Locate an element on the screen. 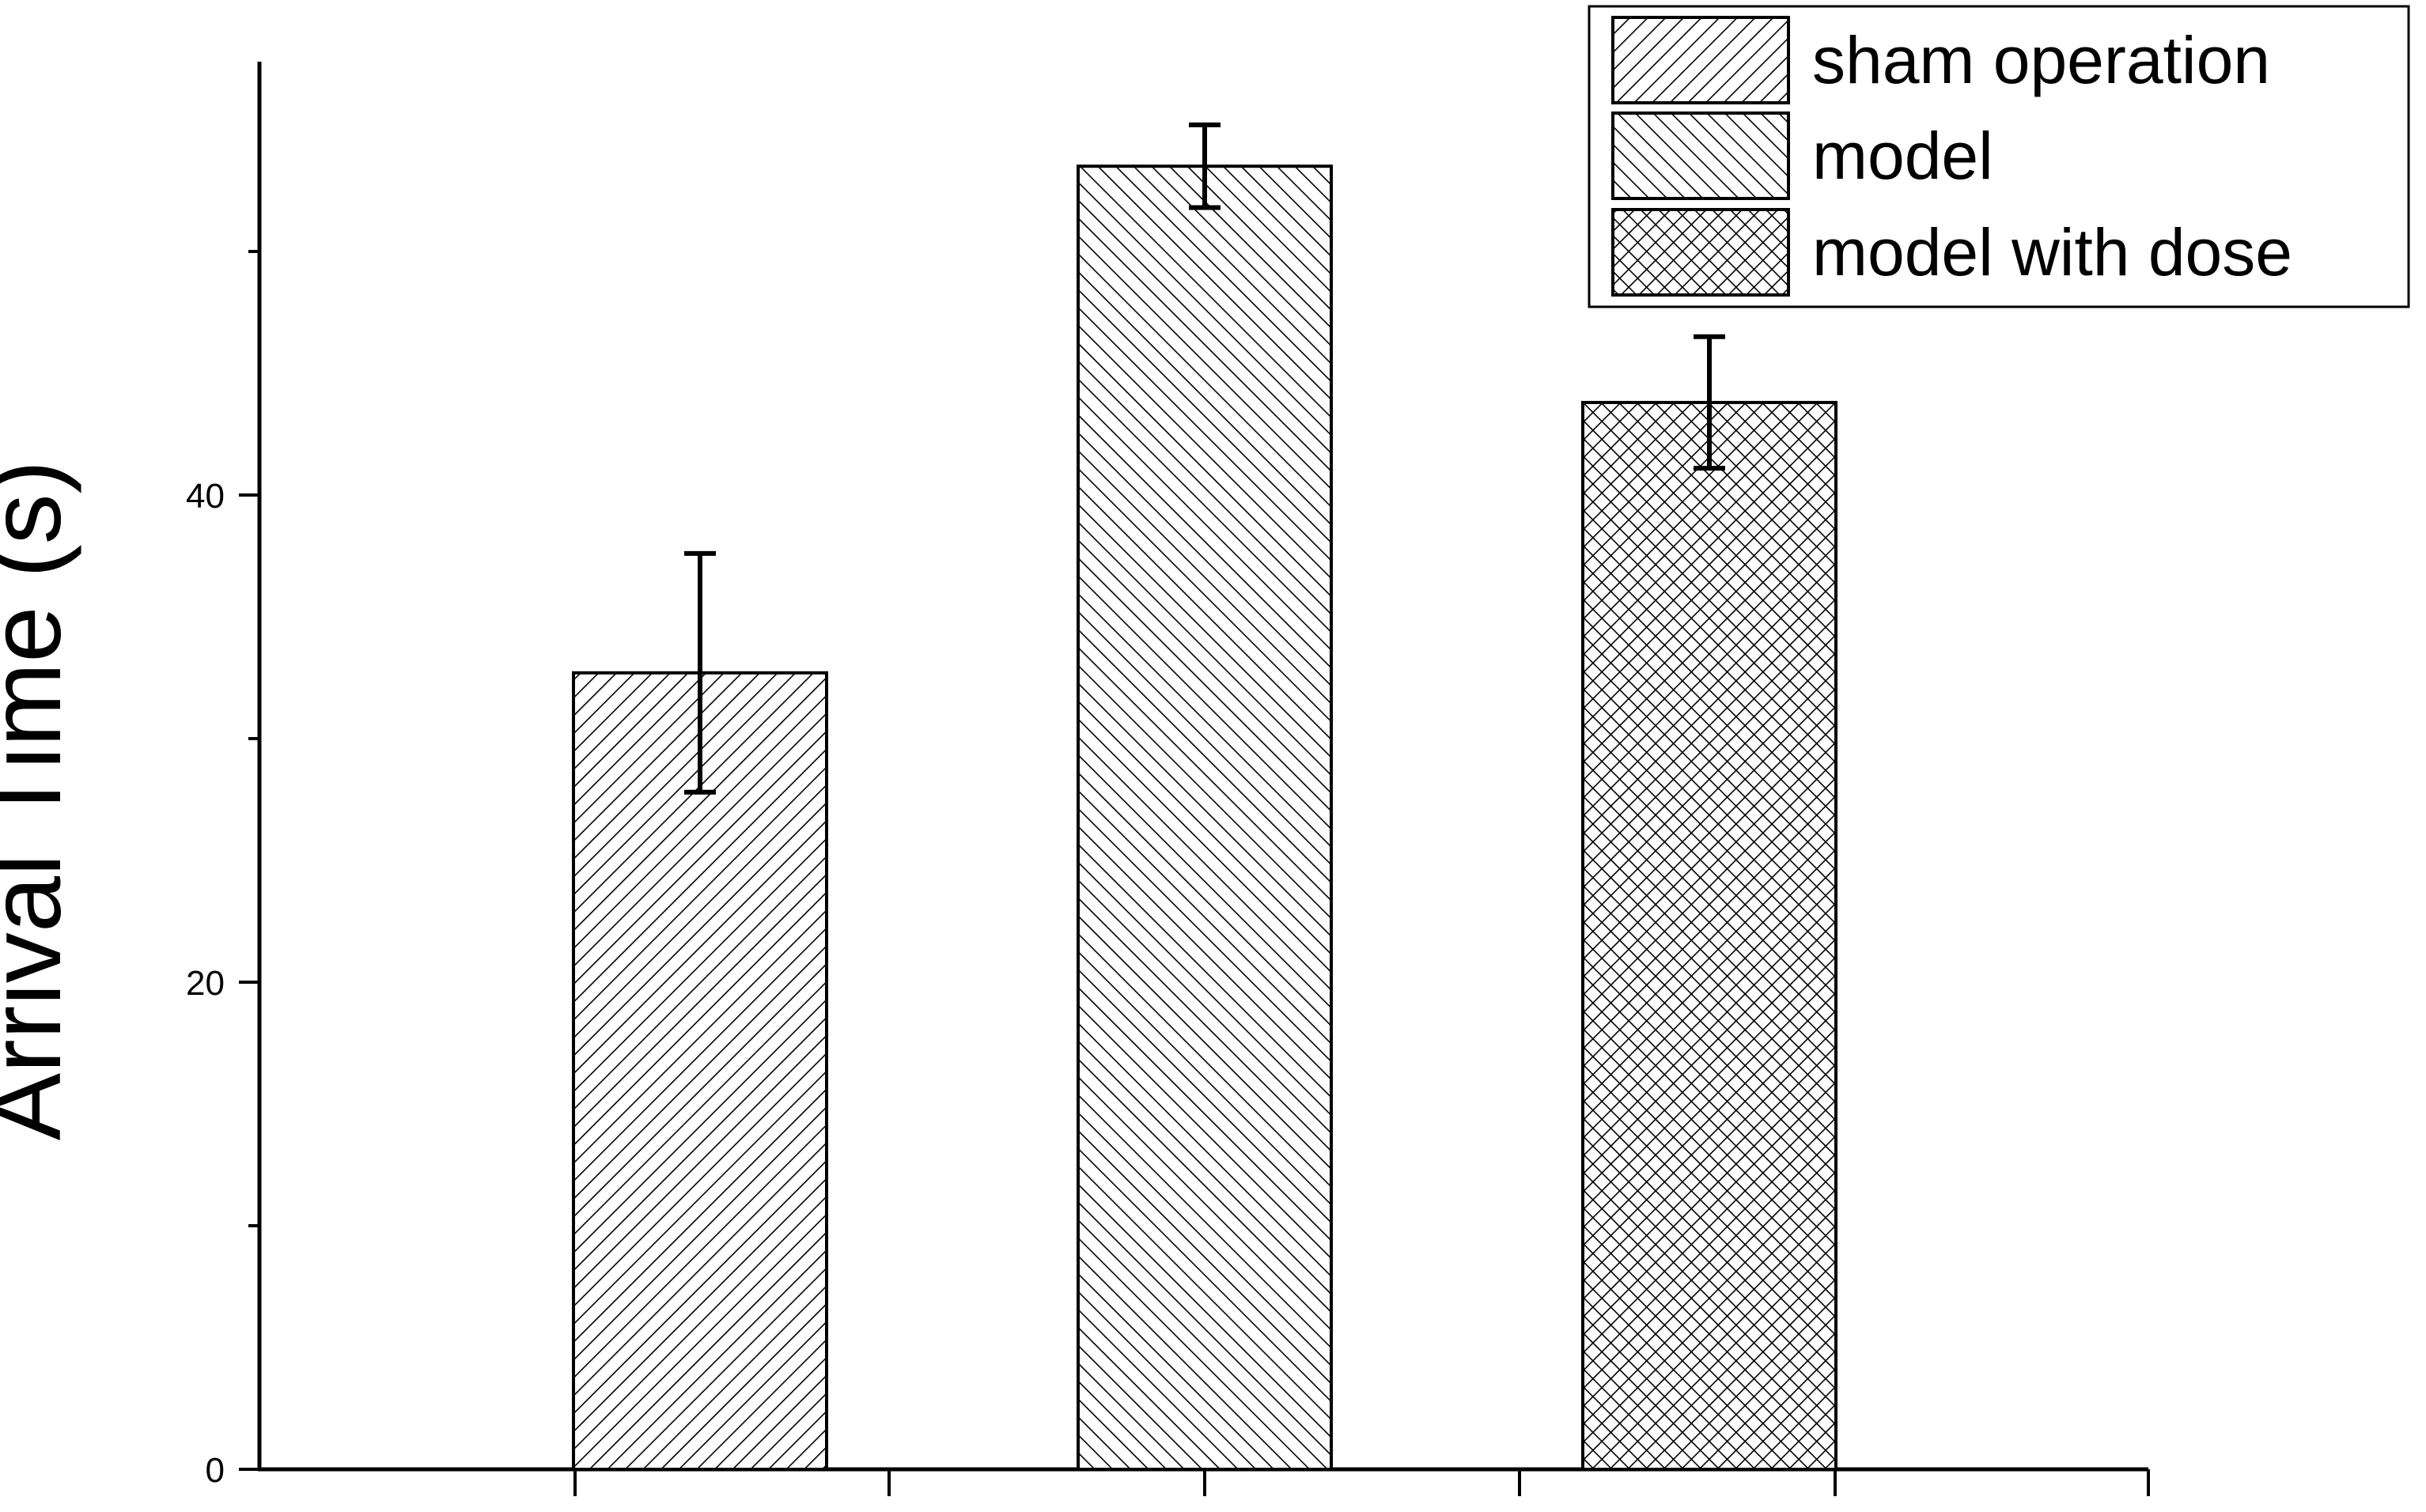  y-axis-title: Arrival Time (s) is located at coordinates (41, 800).